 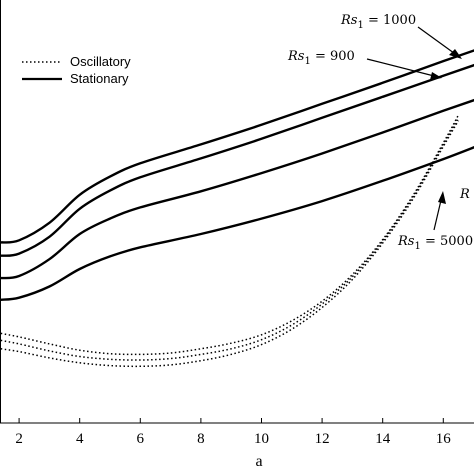 What do you see at coordinates (444, 439) in the screenshot?
I see `x-tick-label-16: 16` at bounding box center [444, 439].